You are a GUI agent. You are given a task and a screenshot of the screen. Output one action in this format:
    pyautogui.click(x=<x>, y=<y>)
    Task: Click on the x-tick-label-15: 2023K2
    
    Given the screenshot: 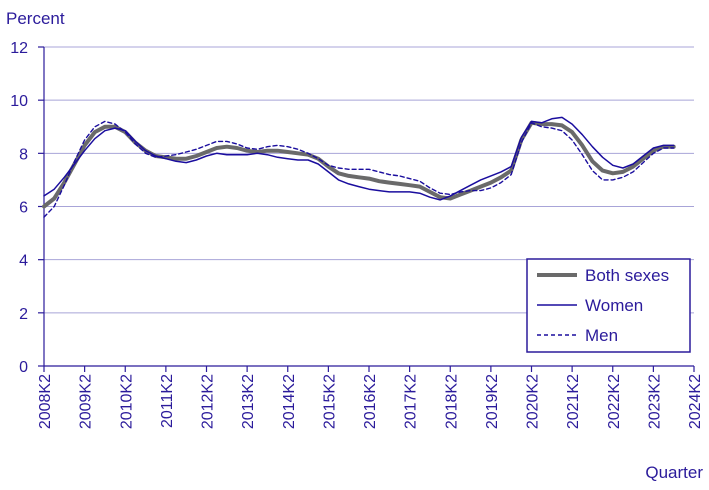 What is the action you would take?
    pyautogui.click(x=654, y=401)
    